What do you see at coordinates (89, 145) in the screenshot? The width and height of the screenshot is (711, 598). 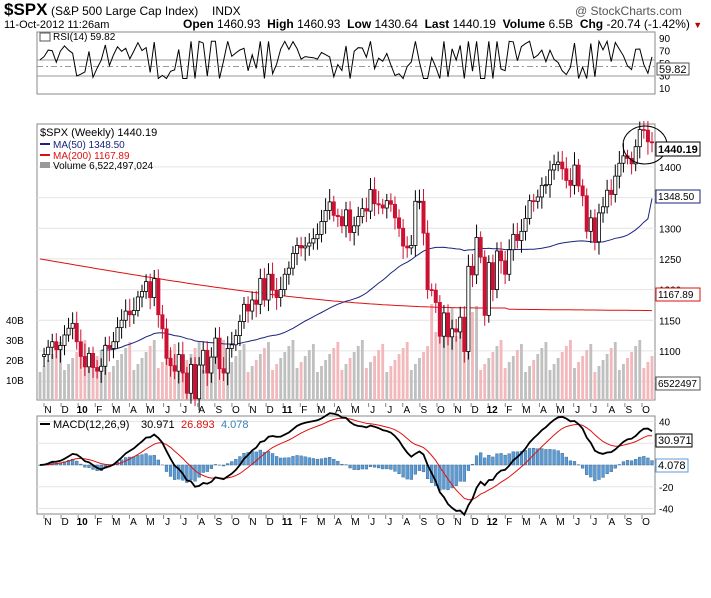 I see `ma50-legend: MA(50) 1348.50` at bounding box center [89, 145].